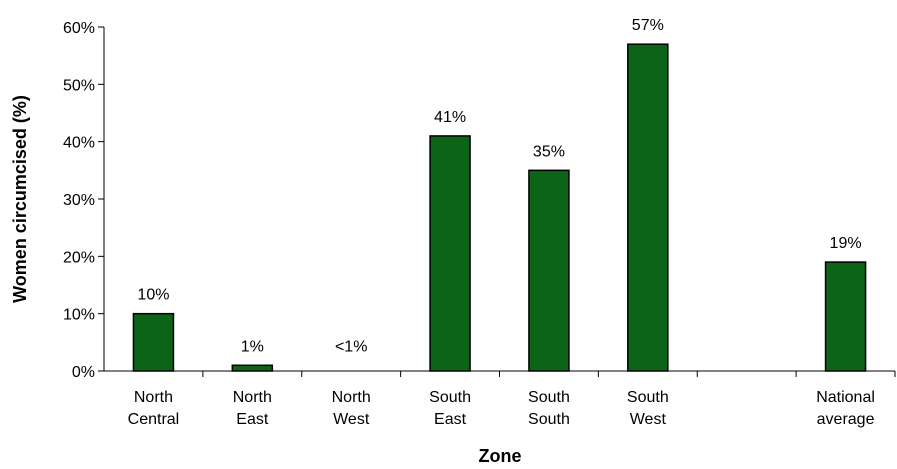 This screenshot has width=897, height=469. What do you see at coordinates (79, 257) in the screenshot?
I see `y-tick-label: 20%` at bounding box center [79, 257].